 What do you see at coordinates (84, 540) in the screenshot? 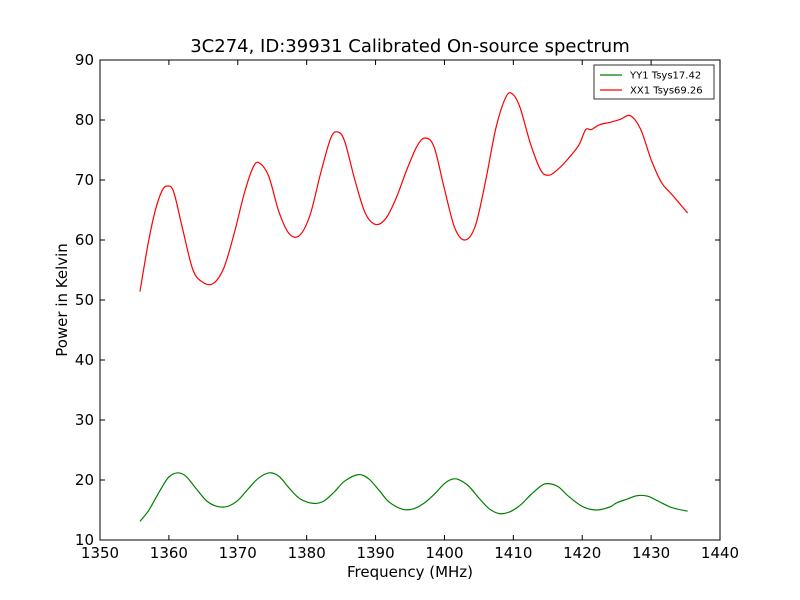
I see `y-tick-label: 10` at bounding box center [84, 540].